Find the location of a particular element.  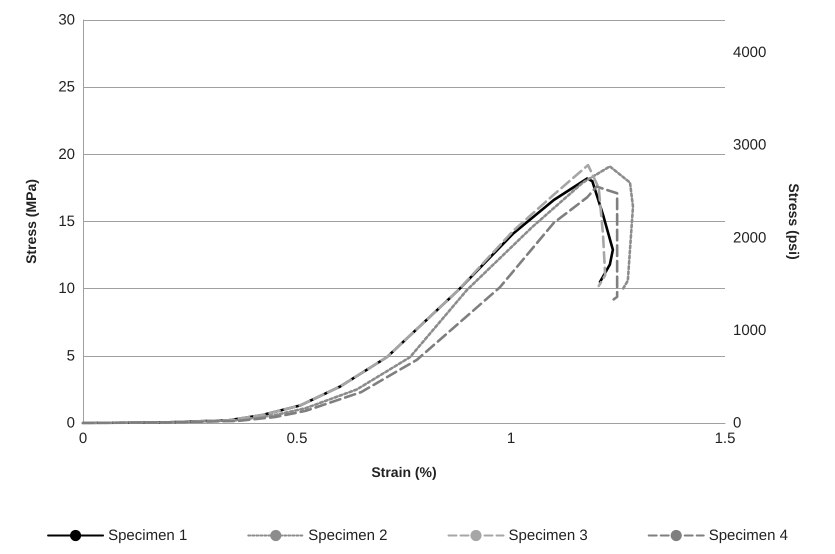

y-tick-label: 30 is located at coordinates (66, 20).